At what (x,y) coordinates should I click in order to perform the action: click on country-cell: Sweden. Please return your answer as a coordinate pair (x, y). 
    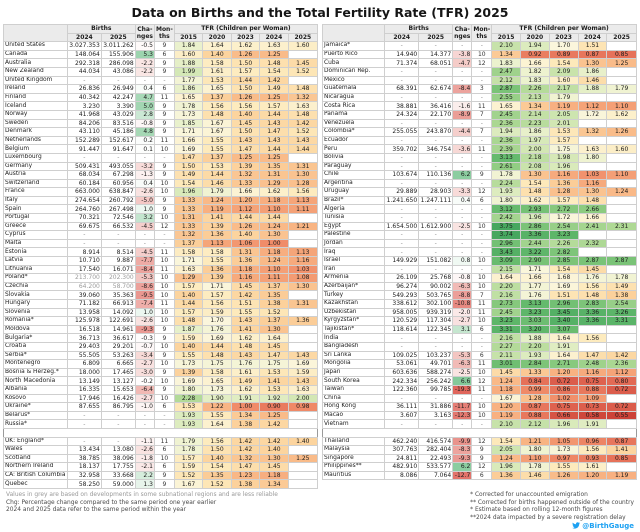
    Looking at the image, I should click on (35, 123).